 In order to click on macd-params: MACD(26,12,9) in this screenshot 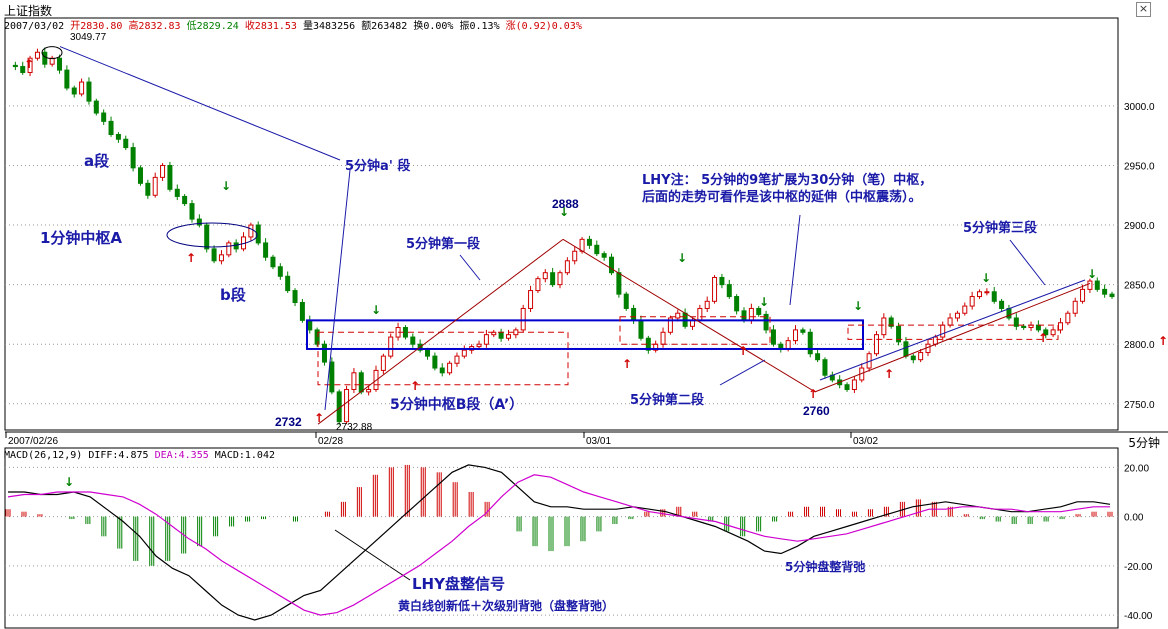, I will do `click(43, 455)`.